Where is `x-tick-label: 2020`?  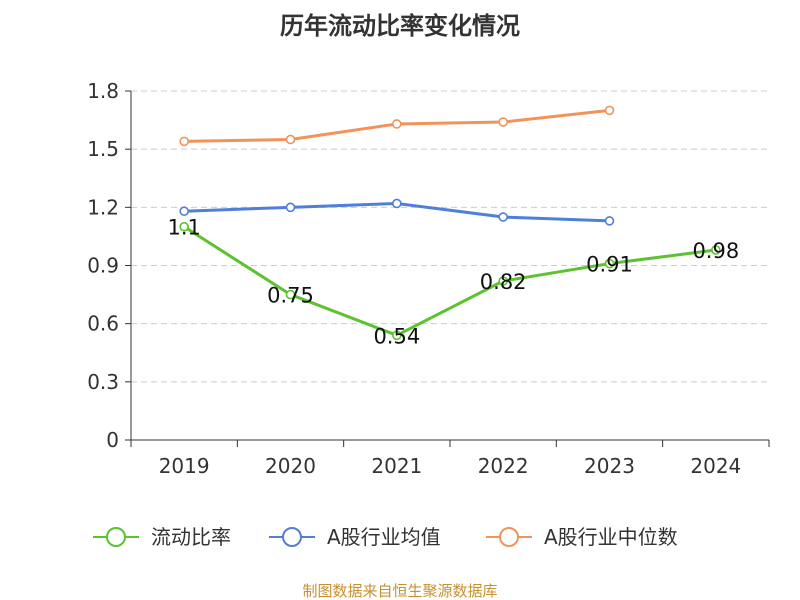
x-tick-label: 2020 is located at coordinates (290, 466).